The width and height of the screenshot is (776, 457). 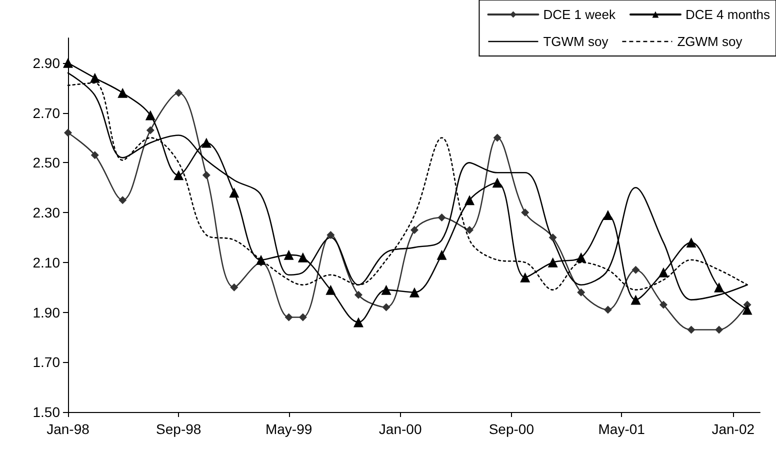 I want to click on x-tick-label: May-01, so click(x=622, y=429).